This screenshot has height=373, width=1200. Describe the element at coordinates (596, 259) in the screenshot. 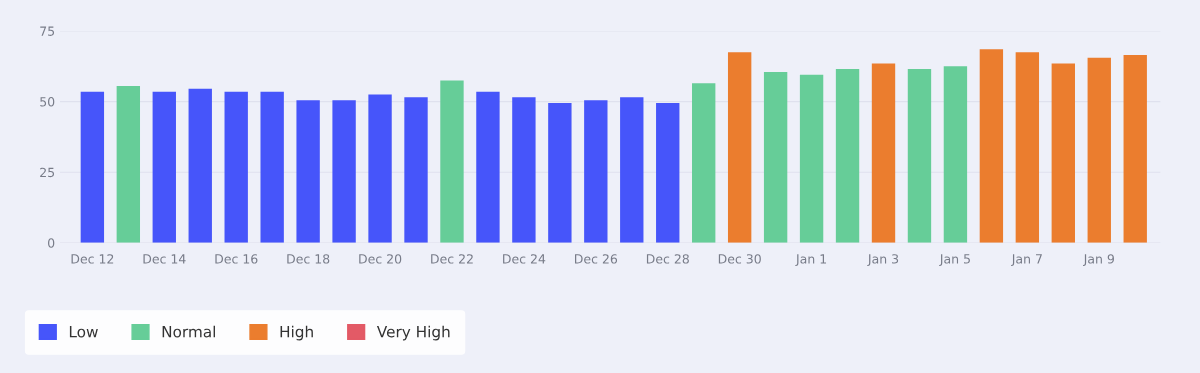

I see `x-tick-label: Dec 26` at that location.